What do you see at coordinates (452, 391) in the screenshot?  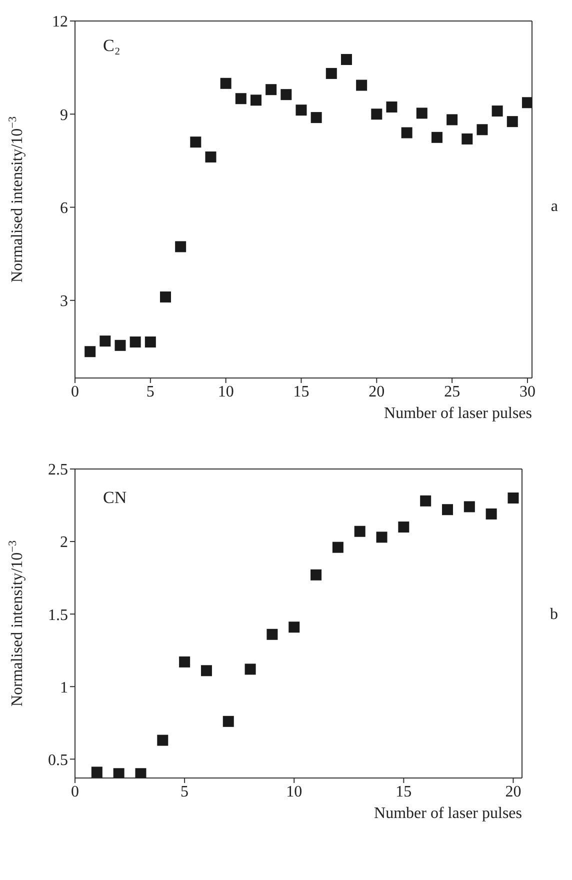 I see `x-tick-label: 25` at bounding box center [452, 391].